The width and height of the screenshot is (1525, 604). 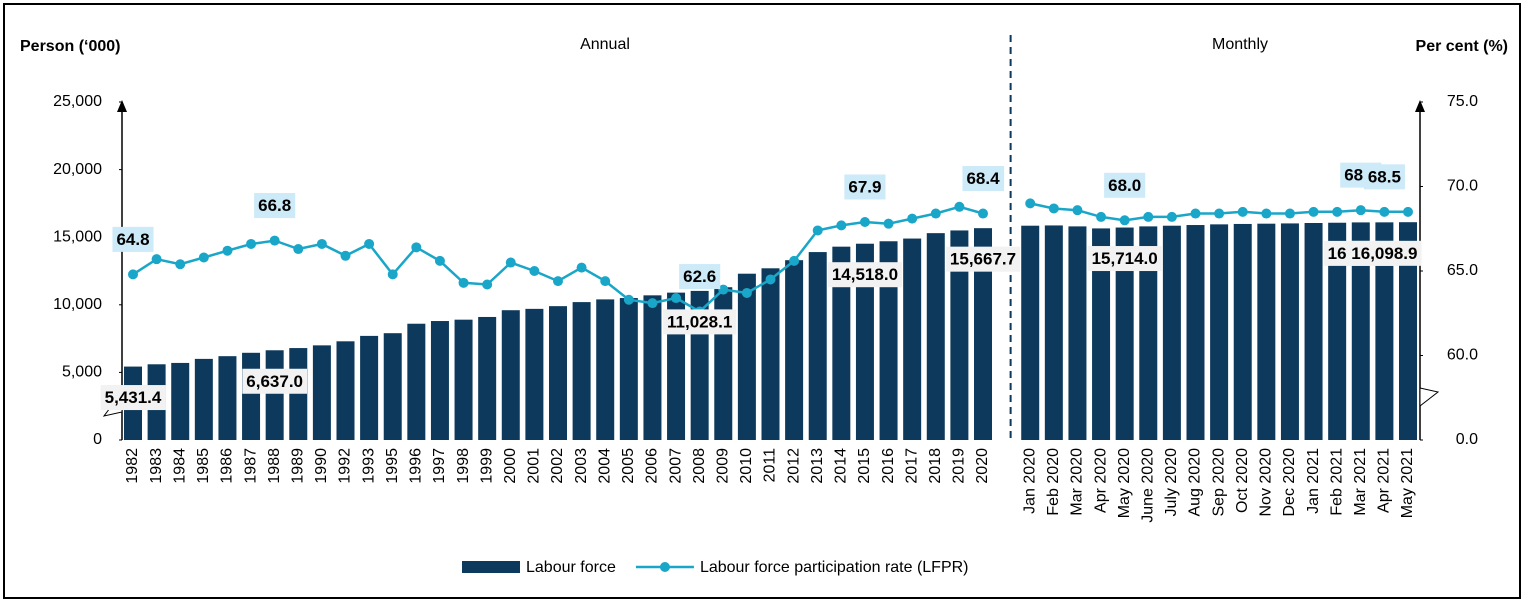 What do you see at coordinates (1384, 253) in the screenshot?
I see `data-label-group: 16,098.9` at bounding box center [1384, 253].